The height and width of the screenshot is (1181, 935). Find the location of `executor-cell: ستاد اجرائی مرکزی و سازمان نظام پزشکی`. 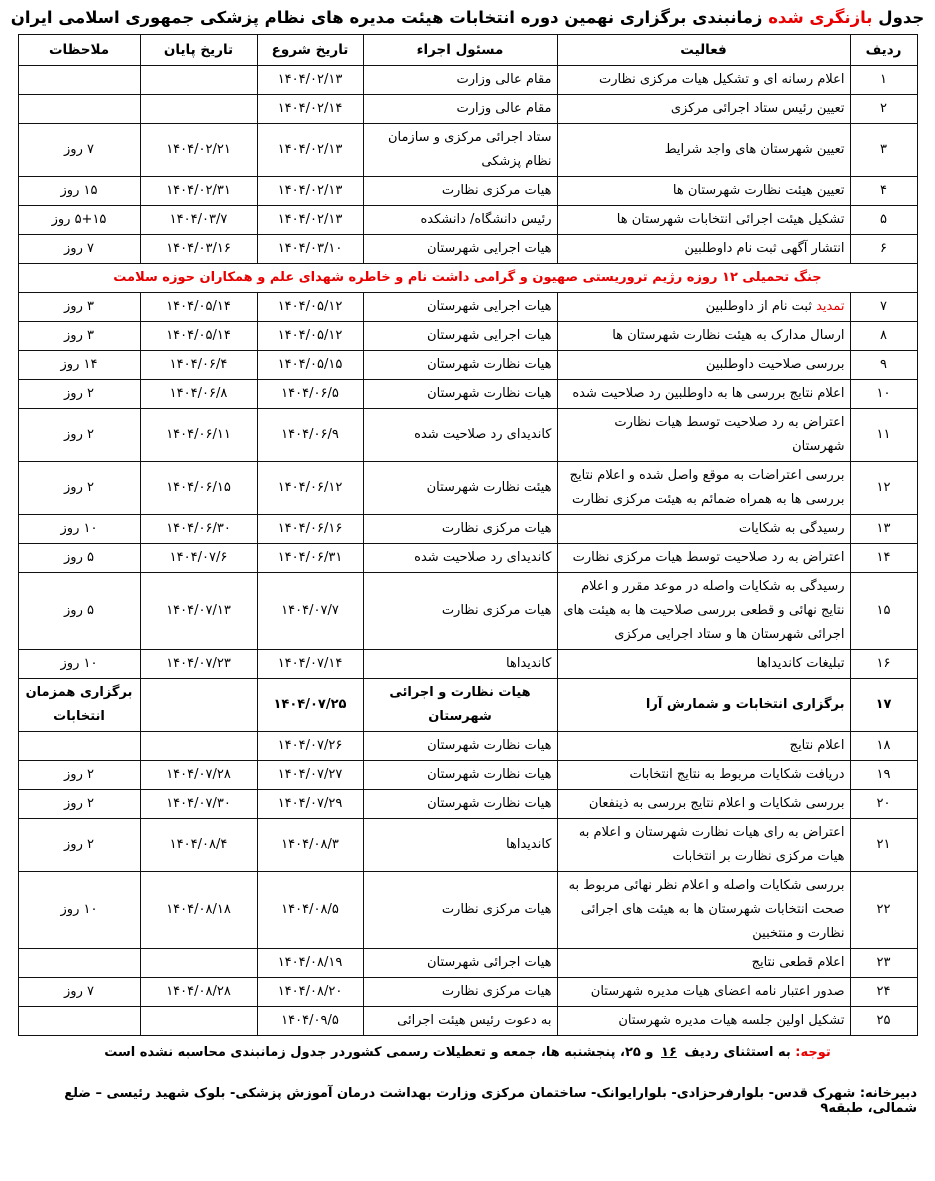

executor-cell: ستاد اجرائی مرکزی و سازمان نظام پزشکی is located at coordinates (460, 150).